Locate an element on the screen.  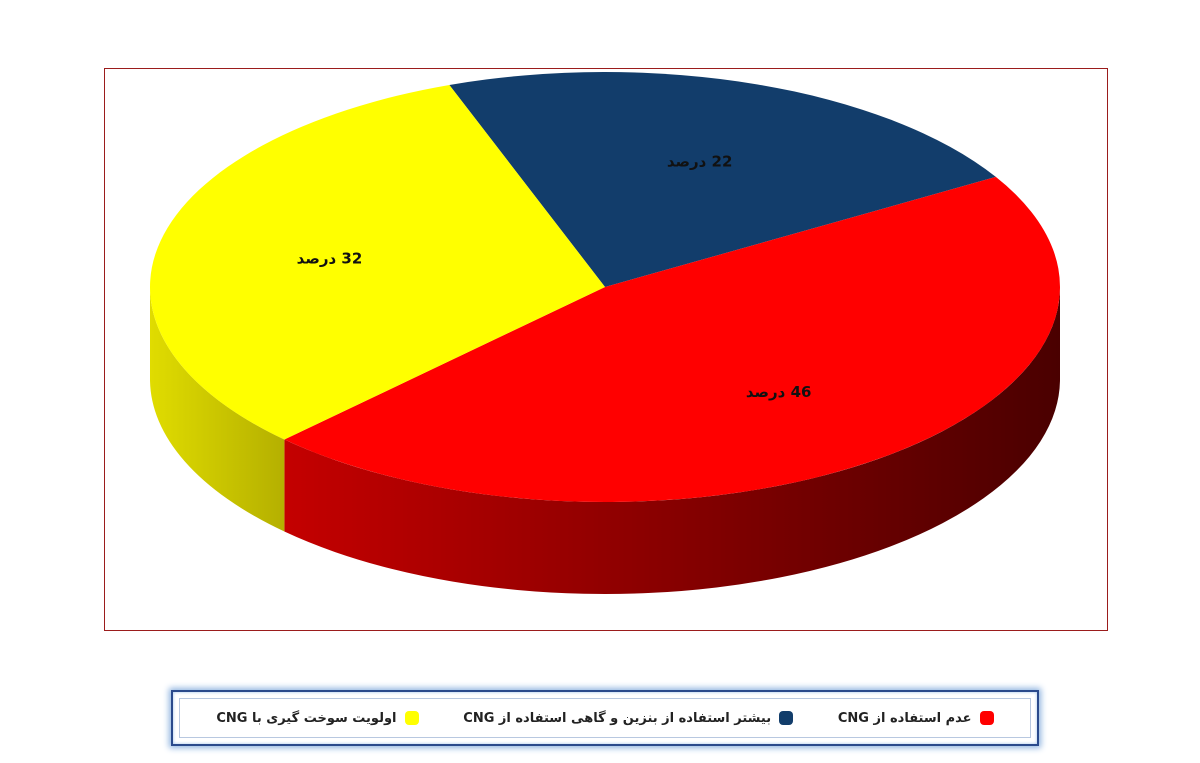
legend-swatch-navy is located at coordinates (786, 718).